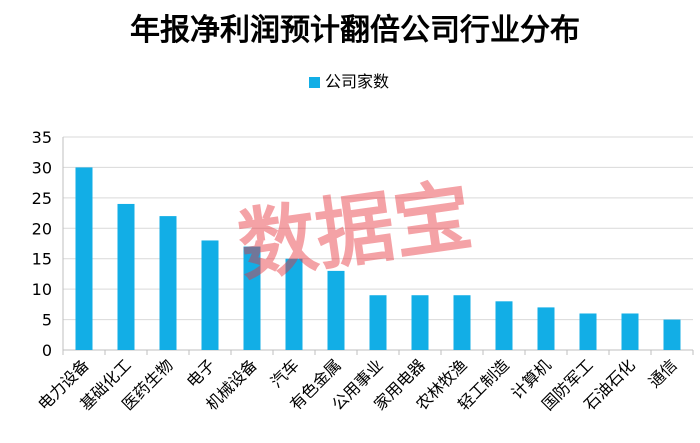 The image size is (700, 443). I want to click on x-tick-label: 电子, so click(201, 373).